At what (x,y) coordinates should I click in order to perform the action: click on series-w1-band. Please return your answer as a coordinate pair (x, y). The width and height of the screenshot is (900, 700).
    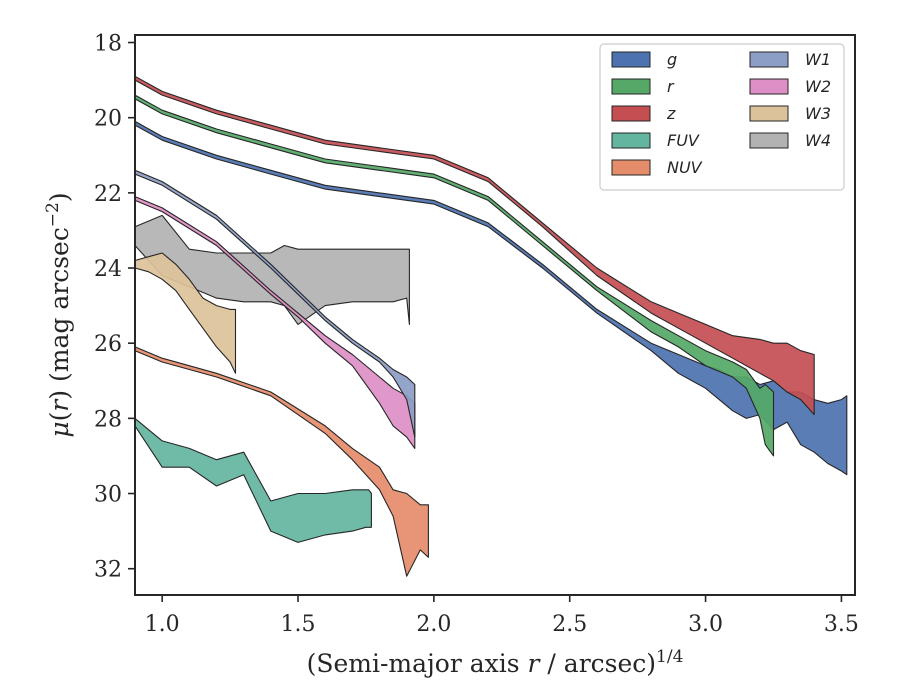
    Looking at the image, I should click on (275, 303).